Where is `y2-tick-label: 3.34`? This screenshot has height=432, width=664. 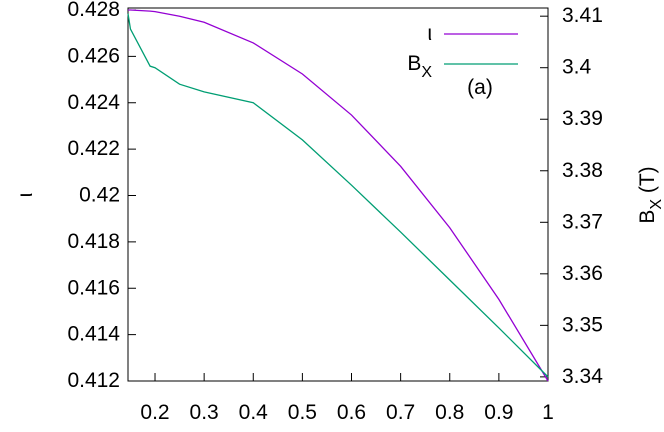 y2-tick-label: 3.34 is located at coordinates (582, 375).